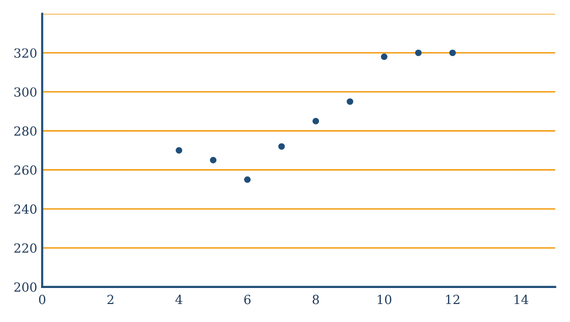  Describe the element at coordinates (385, 299) in the screenshot. I see `x-tick-label: 10` at that location.